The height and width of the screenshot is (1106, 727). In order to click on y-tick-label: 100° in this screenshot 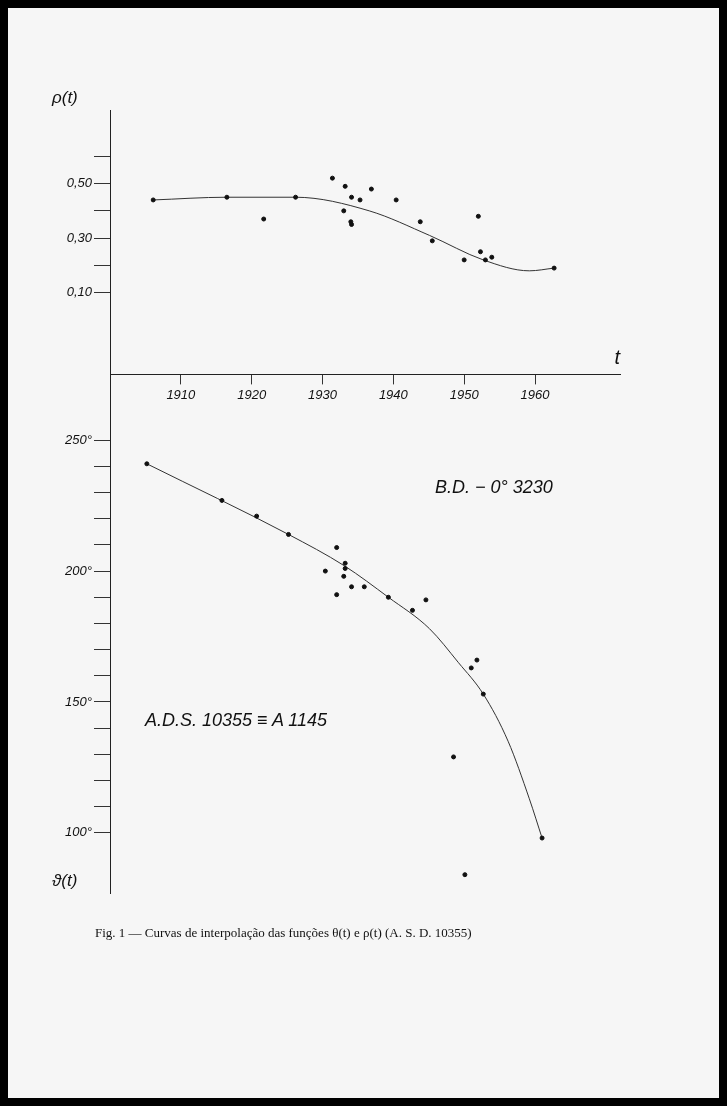, I will do `click(78, 832)`.